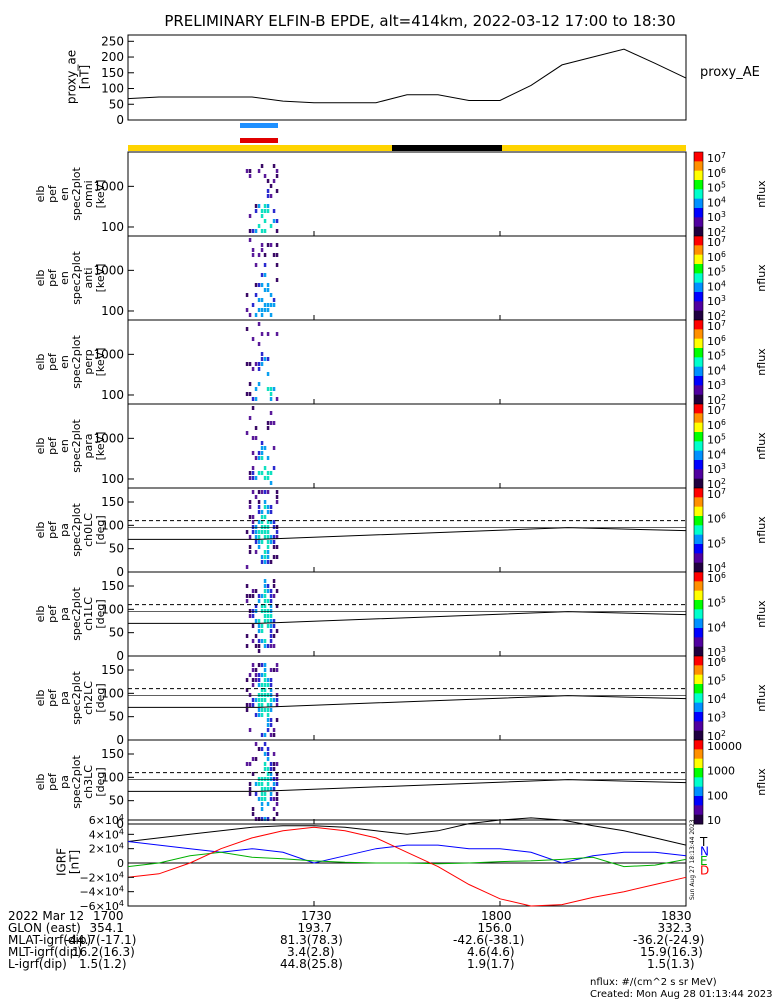 This screenshot has height=1001, width=775. What do you see at coordinates (311, 964) in the screenshot?
I see `footer-row-value: 44.8(25.8)` at bounding box center [311, 964].